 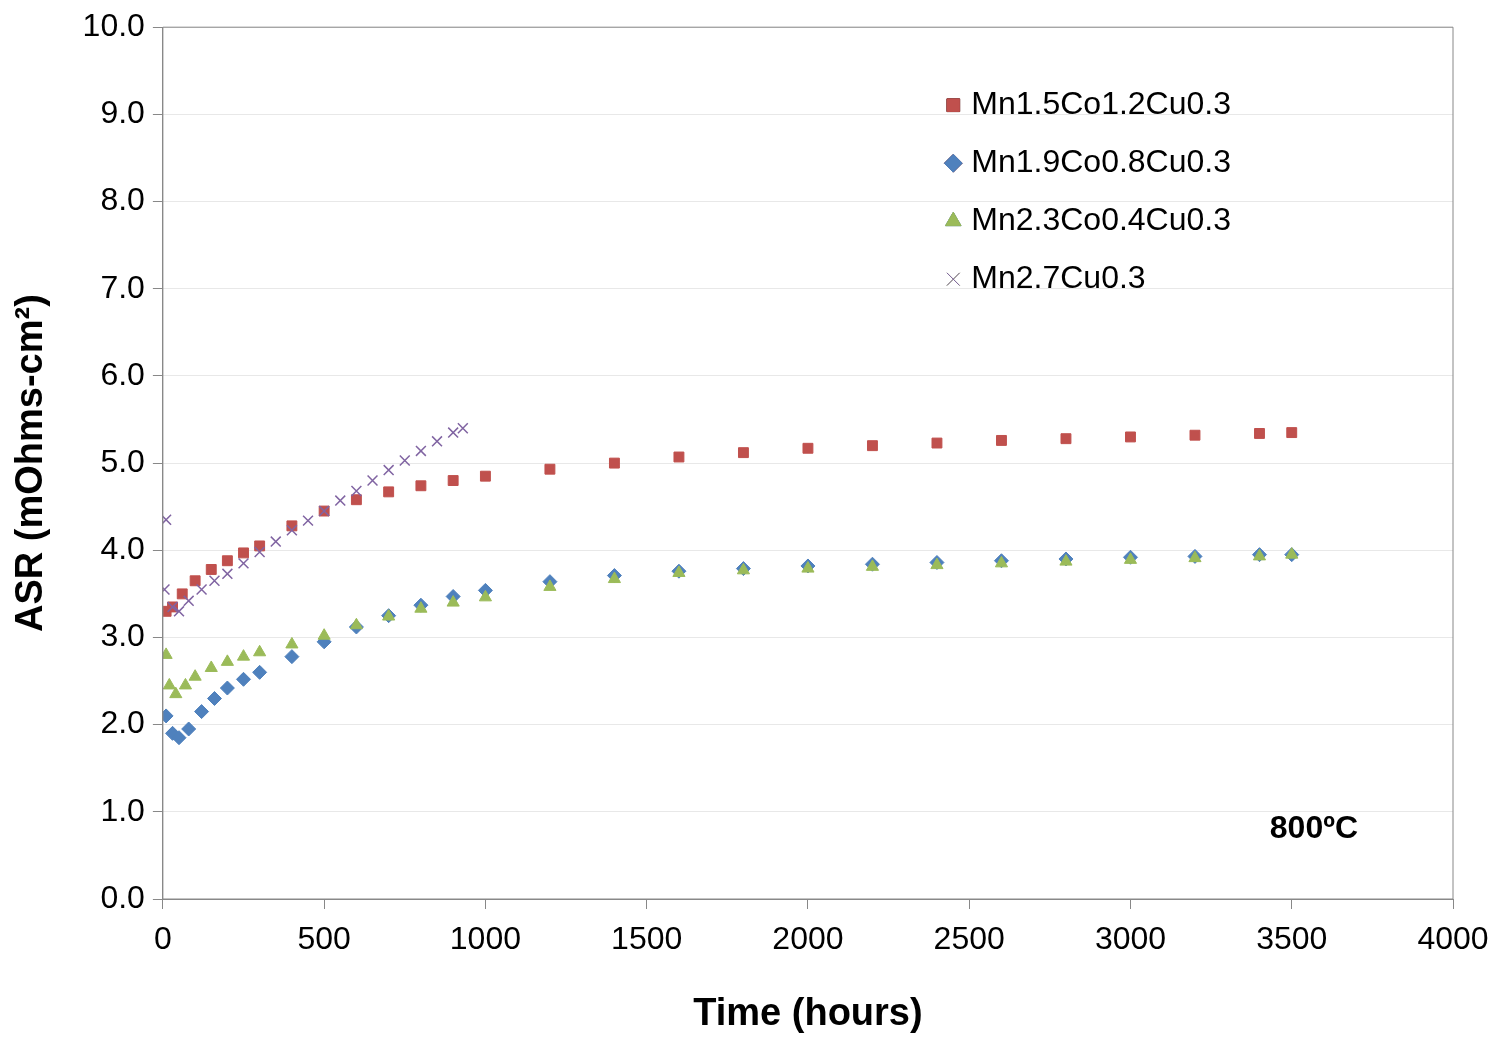 What do you see at coordinates (1130, 938) in the screenshot?
I see `x-tick-label: 3000` at bounding box center [1130, 938].